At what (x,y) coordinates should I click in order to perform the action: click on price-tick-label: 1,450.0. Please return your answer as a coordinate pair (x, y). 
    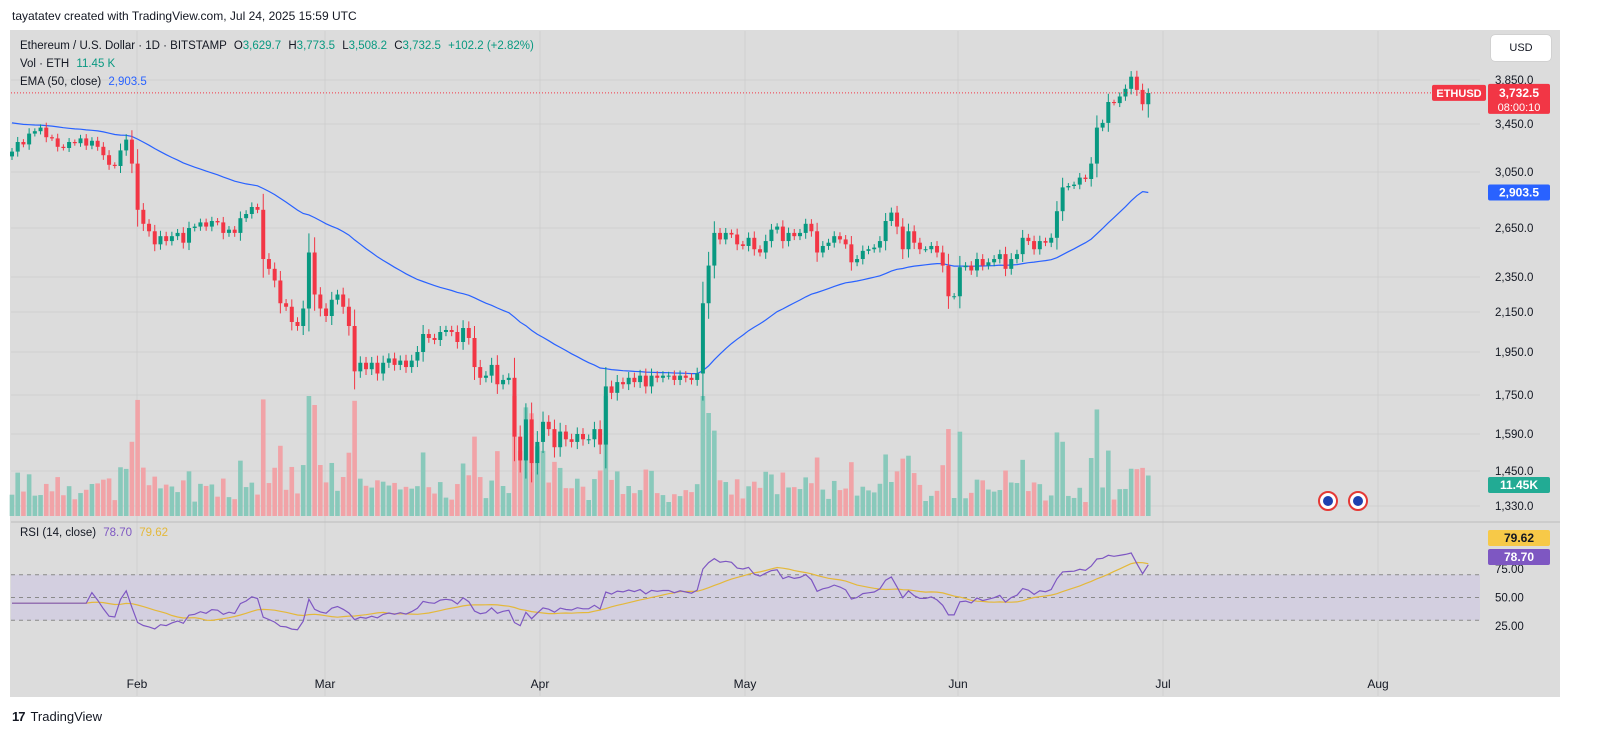
    Looking at the image, I should click on (1514, 472).